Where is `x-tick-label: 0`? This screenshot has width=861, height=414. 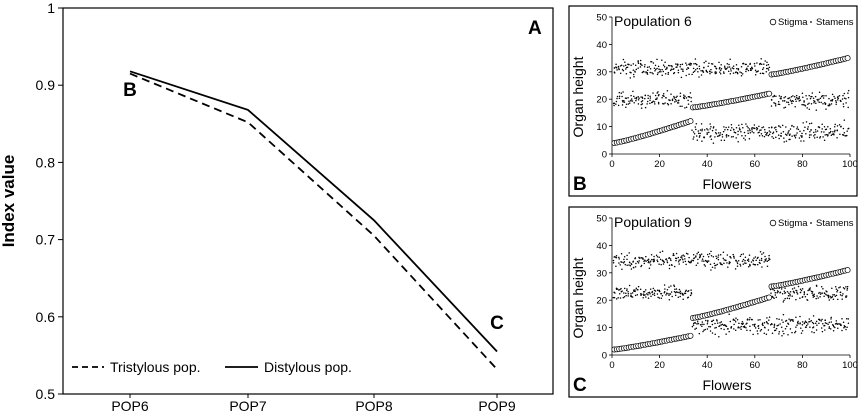
x-tick-label: 0 is located at coordinates (611, 365).